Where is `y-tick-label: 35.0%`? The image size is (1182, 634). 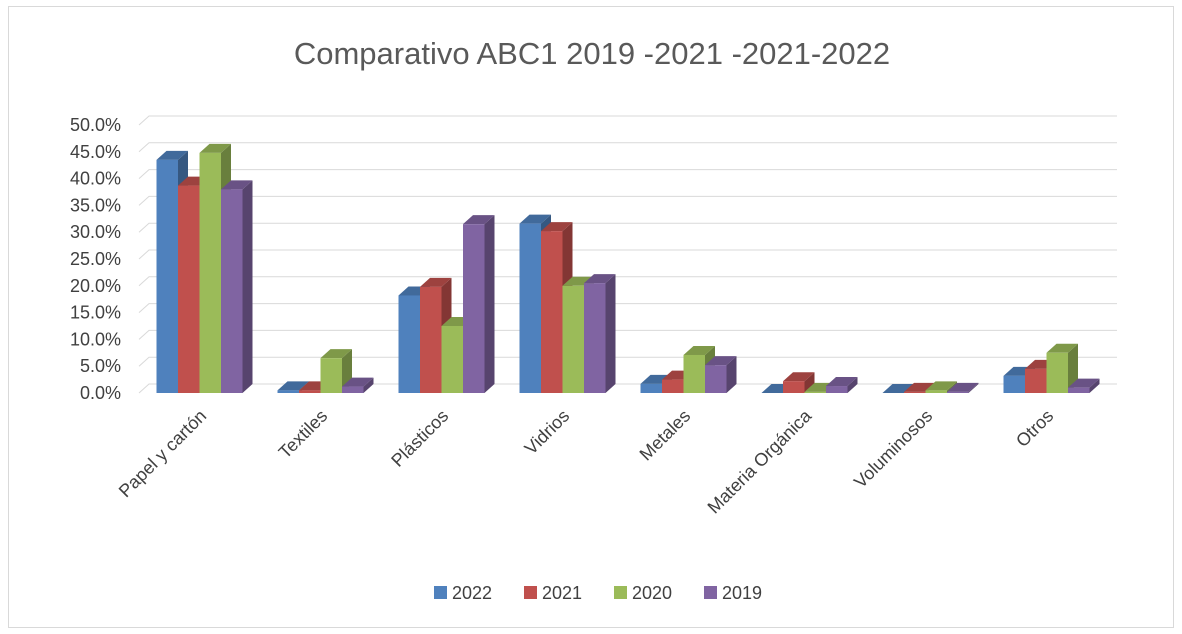
y-tick-label: 35.0% is located at coordinates (95, 205).